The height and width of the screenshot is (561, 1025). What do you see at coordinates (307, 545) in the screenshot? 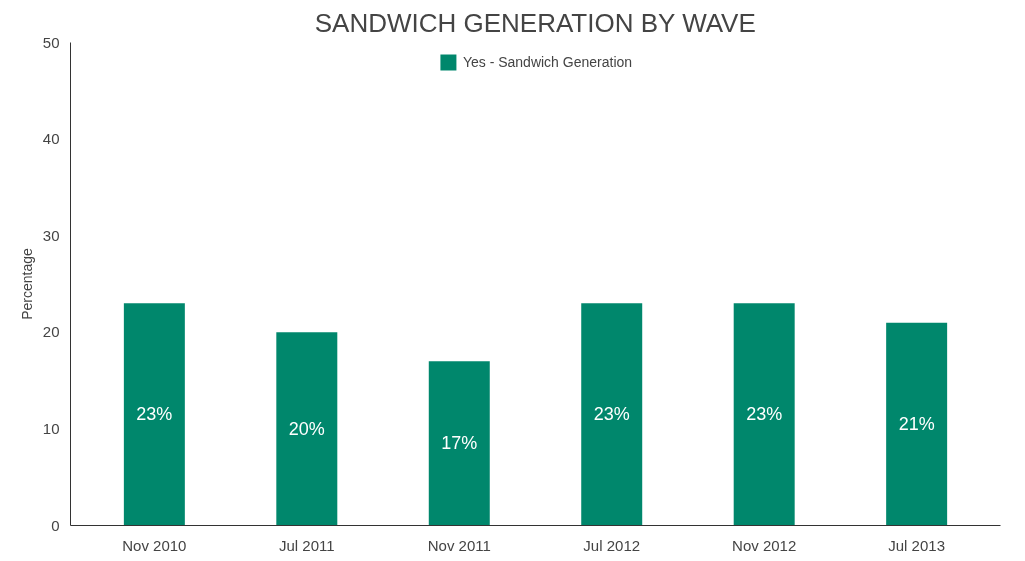
I see `x-tick-label: Jul 2011` at bounding box center [307, 545].